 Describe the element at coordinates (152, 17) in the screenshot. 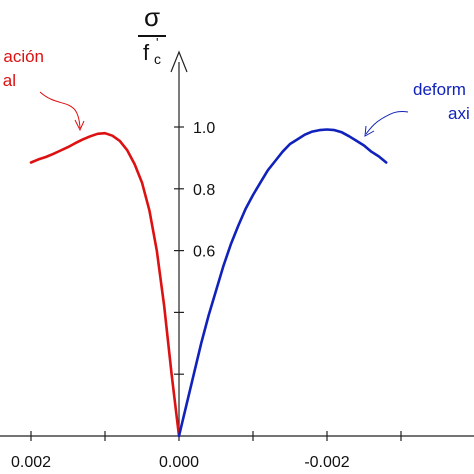

I see `ylabel-numerator: σ` at that location.